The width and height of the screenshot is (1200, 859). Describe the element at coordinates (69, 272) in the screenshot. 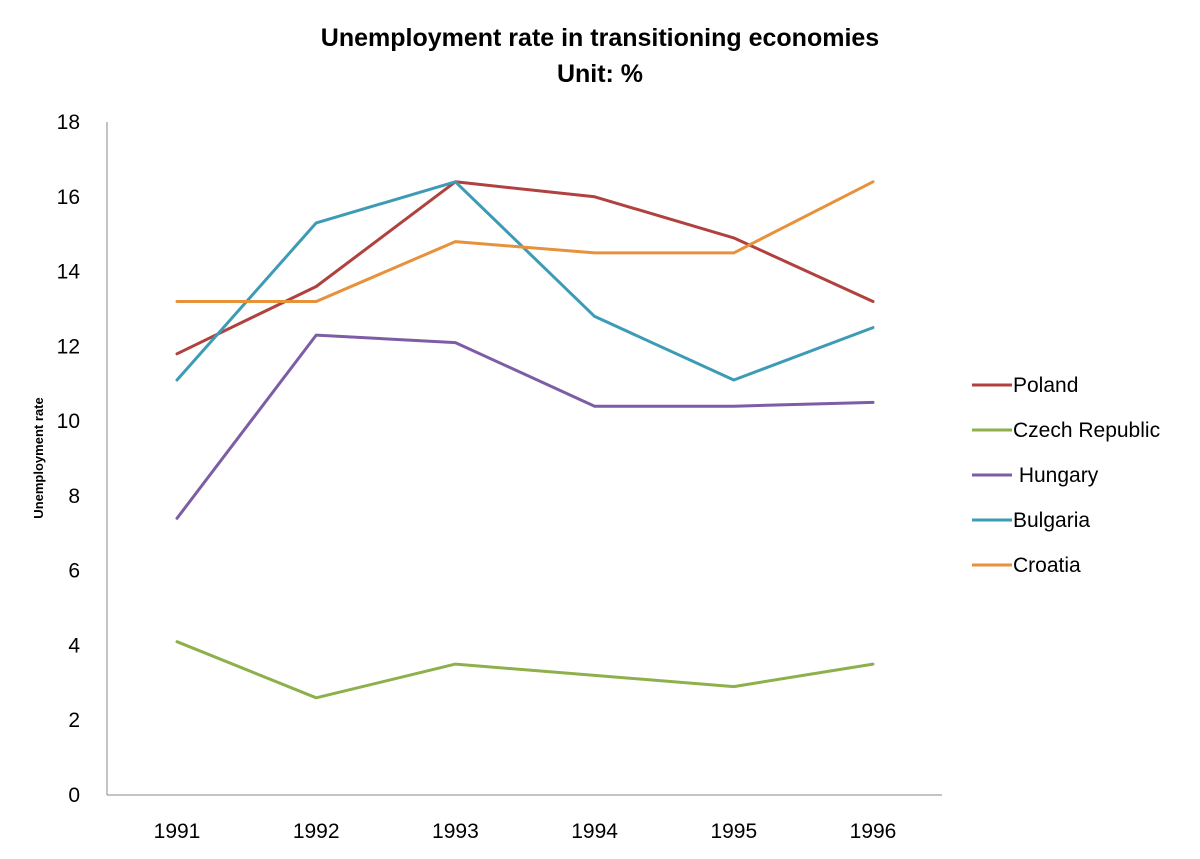

I see `y-tick-label: 14` at that location.